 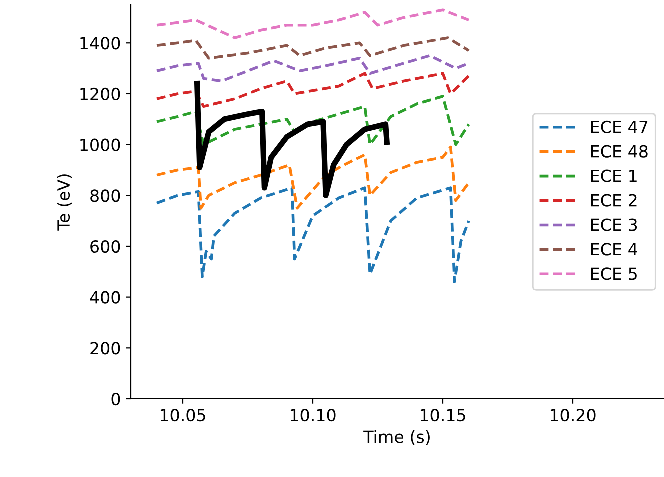 I want to click on y-tick-label: 1400, so click(x=100, y=43).